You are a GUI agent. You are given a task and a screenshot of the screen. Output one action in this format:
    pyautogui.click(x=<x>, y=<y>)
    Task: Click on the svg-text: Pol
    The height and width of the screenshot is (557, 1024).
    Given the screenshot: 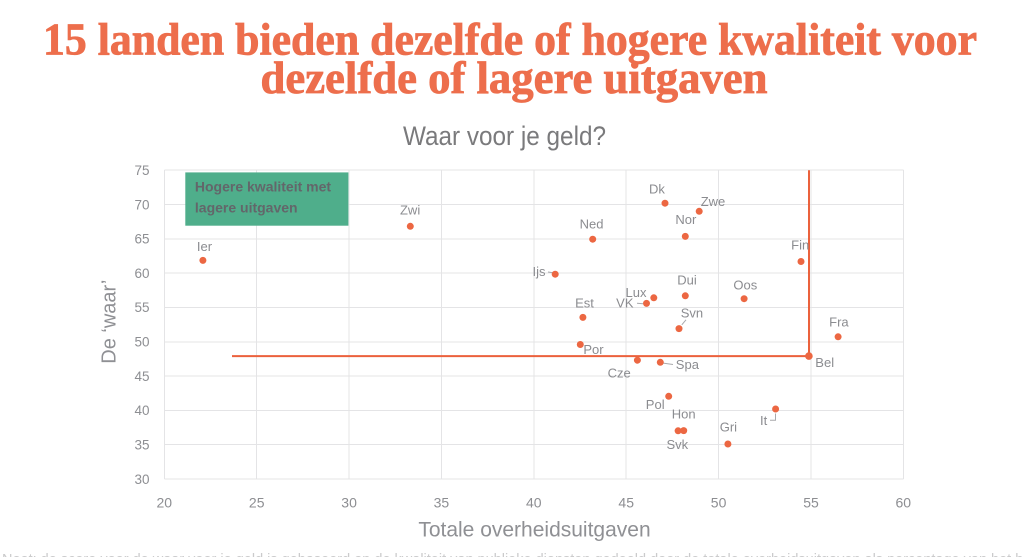 What is the action you would take?
    pyautogui.click(x=655, y=404)
    